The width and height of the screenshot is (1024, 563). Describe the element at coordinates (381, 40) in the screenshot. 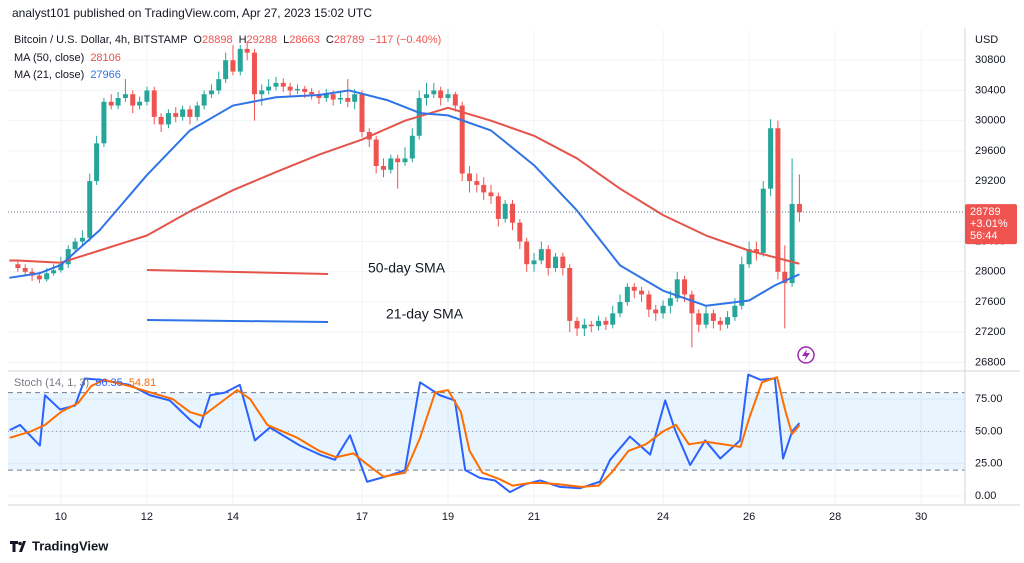

I see `legend-item: −117` at that location.